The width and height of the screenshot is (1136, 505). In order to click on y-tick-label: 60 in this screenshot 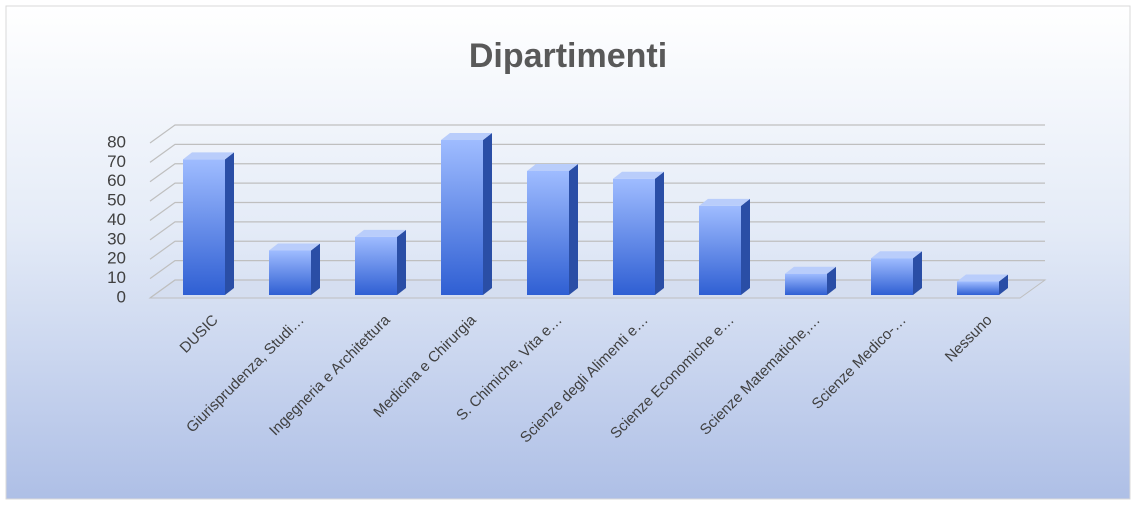, I will do `click(116, 180)`.